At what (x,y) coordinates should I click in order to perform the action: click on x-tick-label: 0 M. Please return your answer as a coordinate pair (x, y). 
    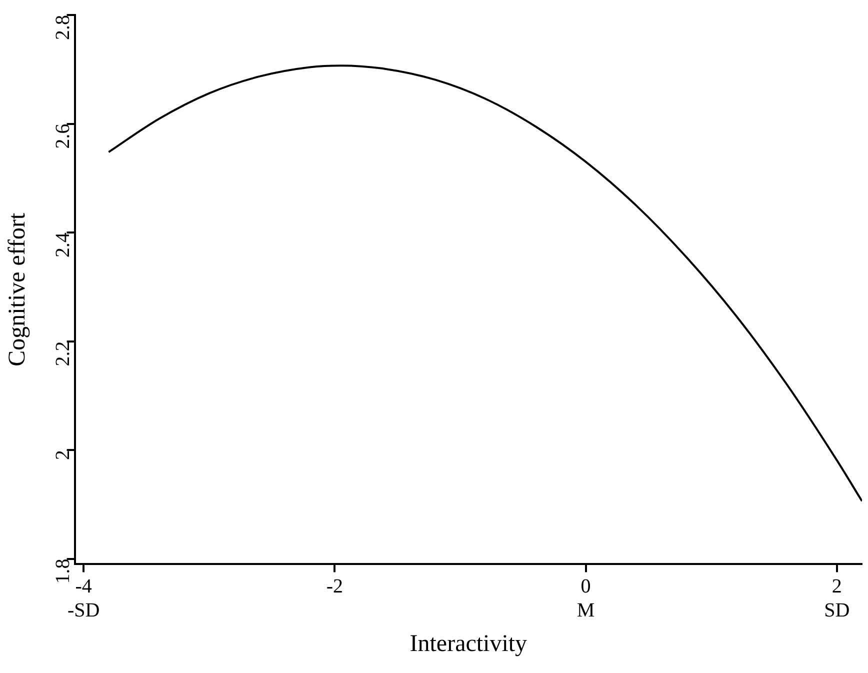
    Looking at the image, I should click on (585, 598).